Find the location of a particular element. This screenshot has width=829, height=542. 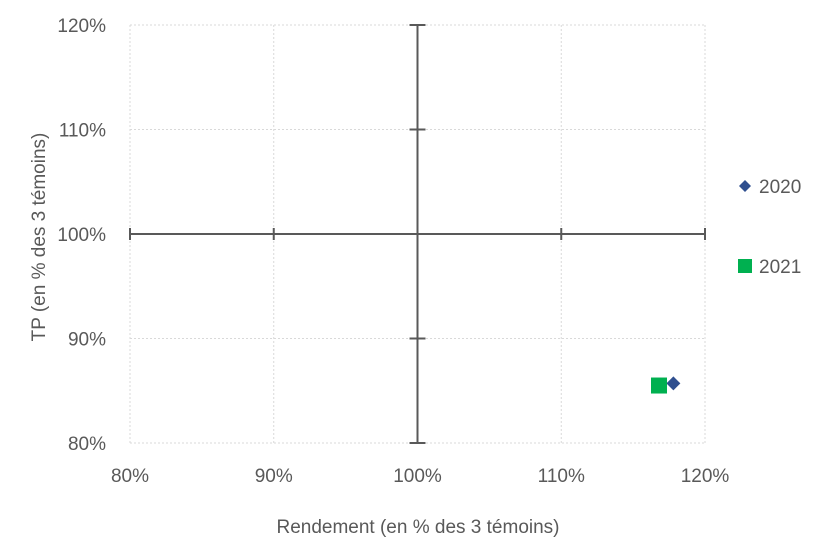

x-tick-label: 110% is located at coordinates (561, 476).